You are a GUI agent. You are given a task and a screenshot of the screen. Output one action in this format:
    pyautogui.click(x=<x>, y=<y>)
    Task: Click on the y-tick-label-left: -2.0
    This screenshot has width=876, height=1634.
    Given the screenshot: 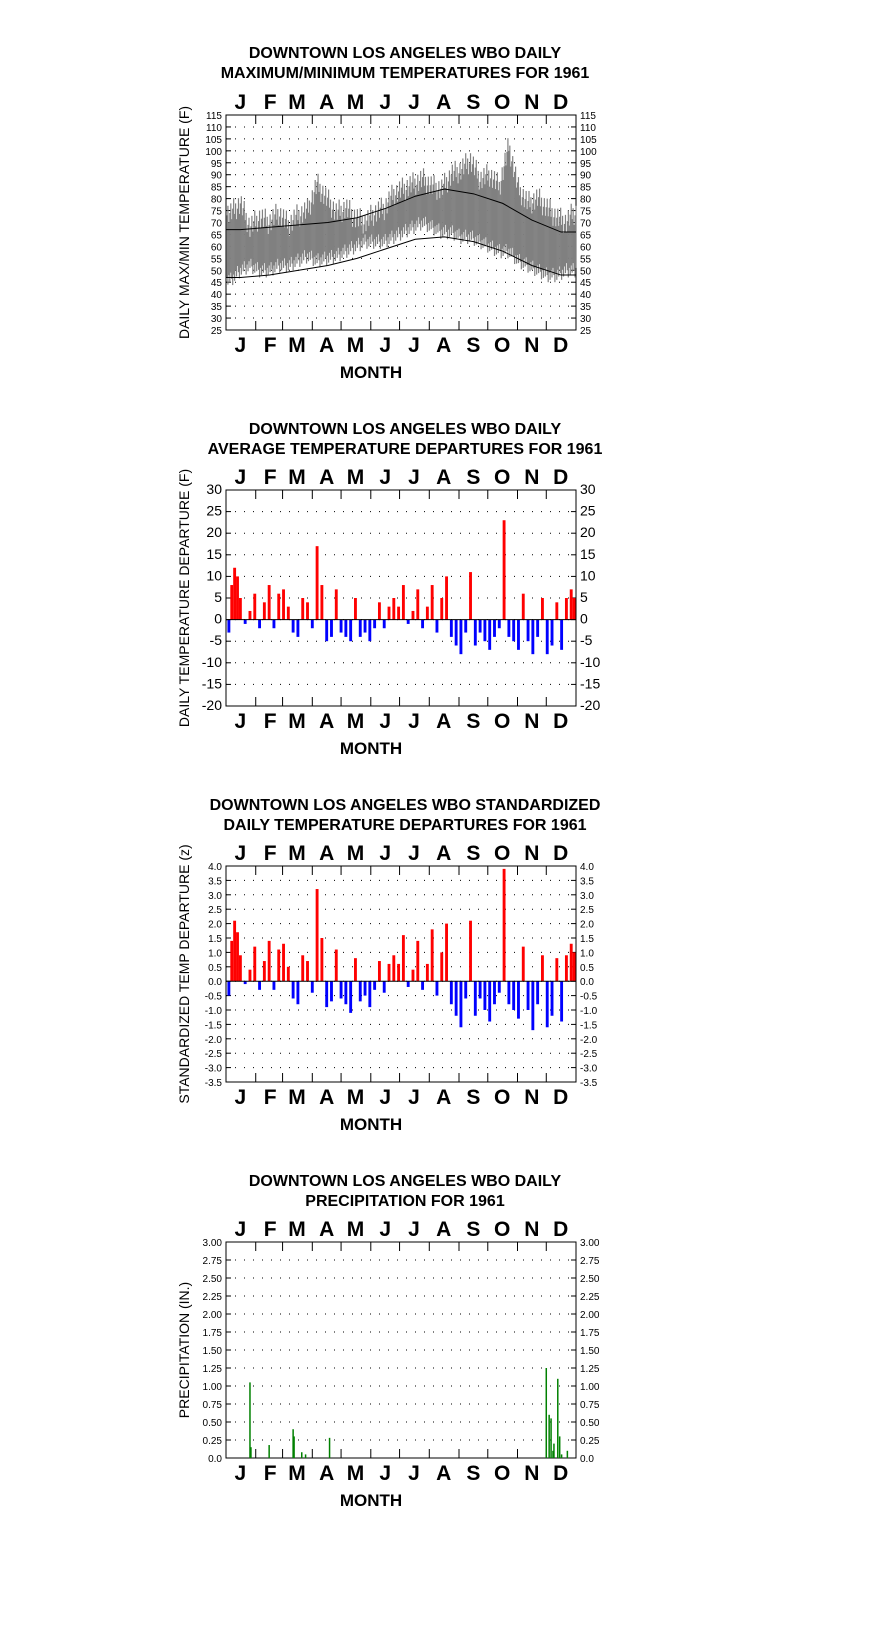 What is the action you would take?
    pyautogui.click(x=214, y=1040)
    